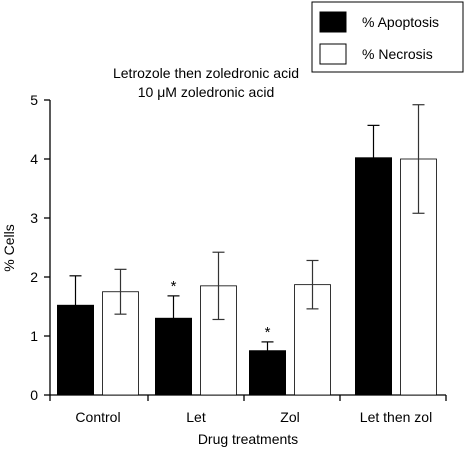  What do you see at coordinates (248, 439) in the screenshot?
I see `x-axis-label: Drug treatments` at bounding box center [248, 439].